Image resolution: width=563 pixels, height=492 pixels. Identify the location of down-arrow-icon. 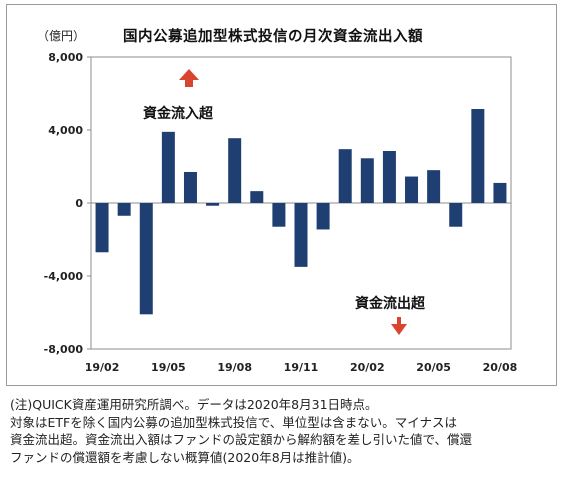
(399, 326).